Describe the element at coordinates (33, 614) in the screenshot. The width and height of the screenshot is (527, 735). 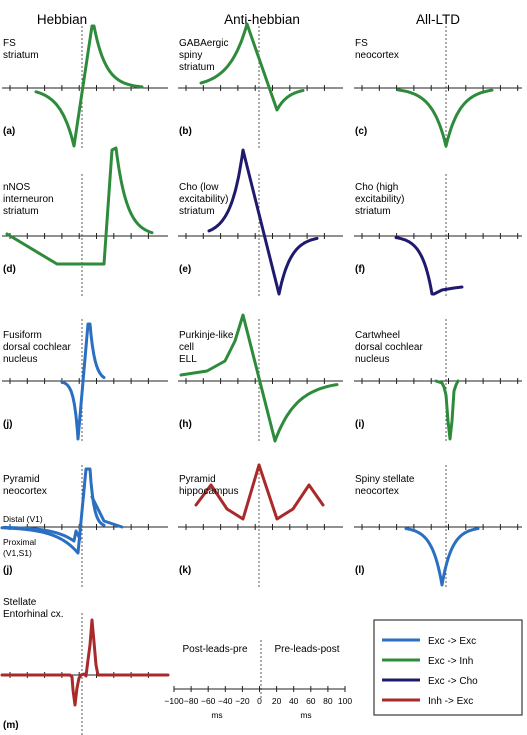
I see `panel-title: Entorhinal cx.` at that location.